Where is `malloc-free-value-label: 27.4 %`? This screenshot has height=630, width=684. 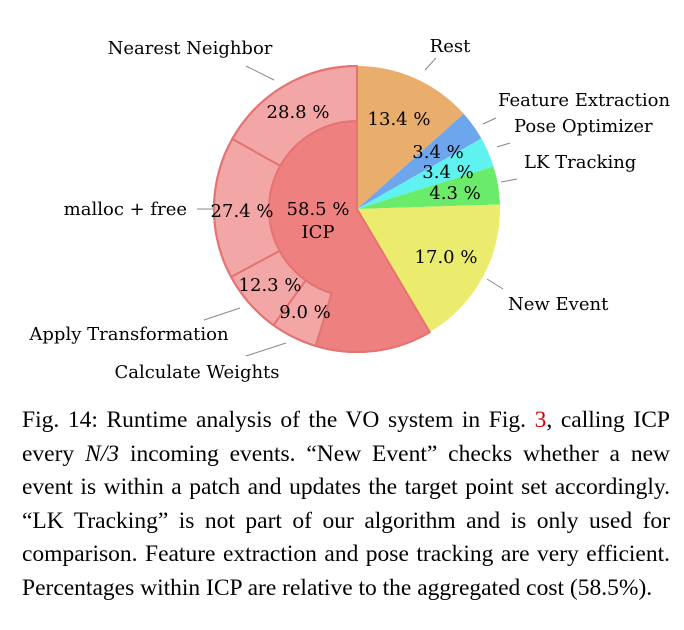 malloc-free-value-label: 27.4 % is located at coordinates (242, 211).